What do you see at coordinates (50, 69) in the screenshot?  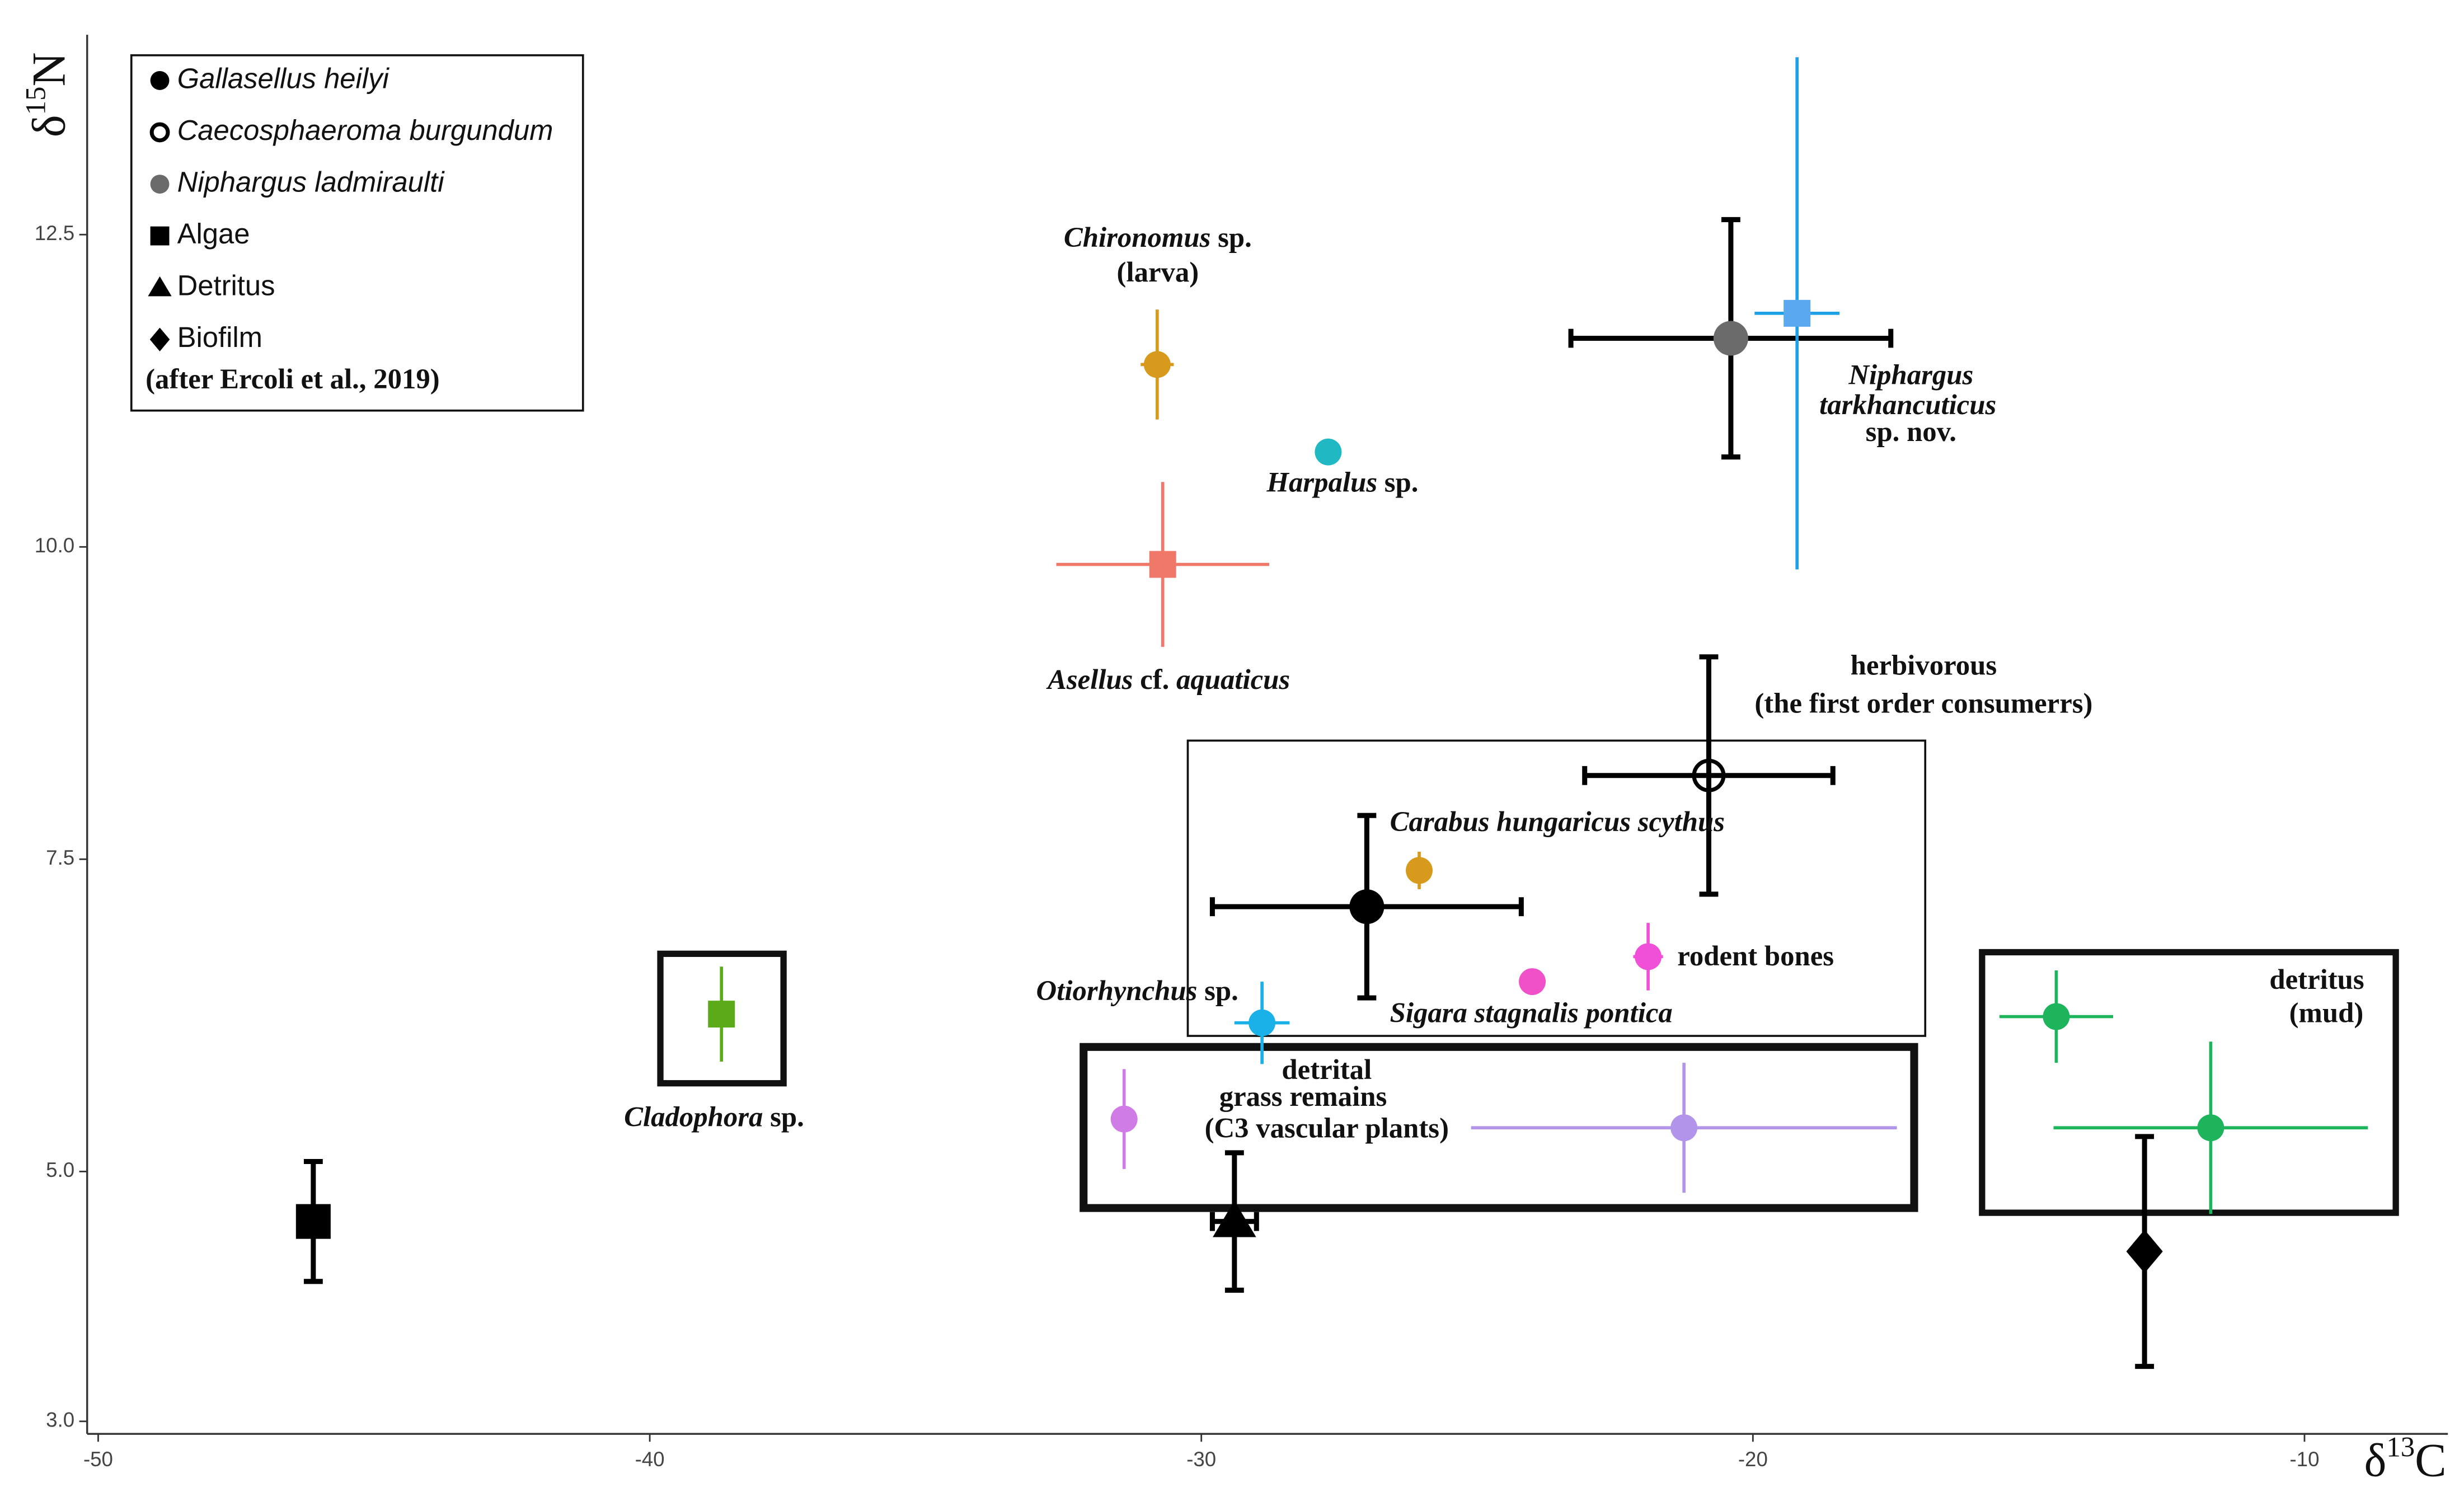 I see `y-axis-label-part: N` at bounding box center [50, 69].